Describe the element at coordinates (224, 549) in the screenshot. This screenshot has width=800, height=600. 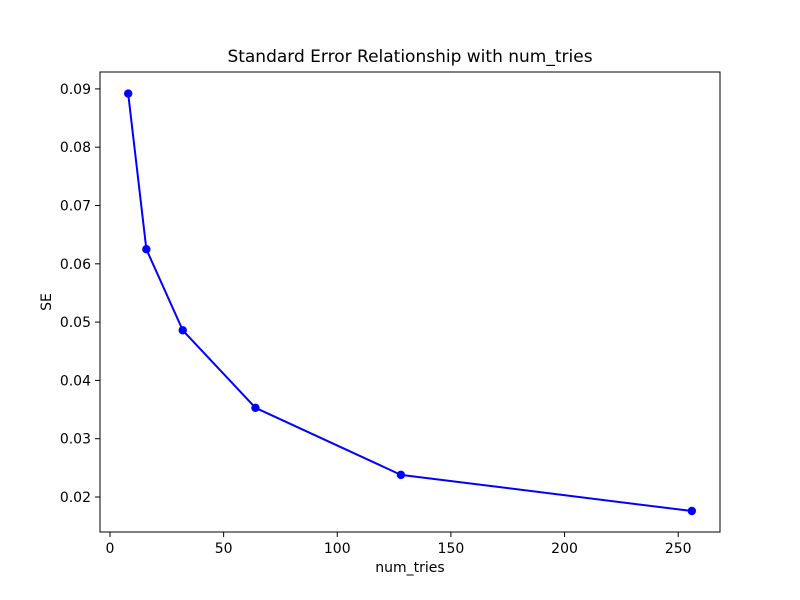
I see `x-tick-label-1: 50` at that location.